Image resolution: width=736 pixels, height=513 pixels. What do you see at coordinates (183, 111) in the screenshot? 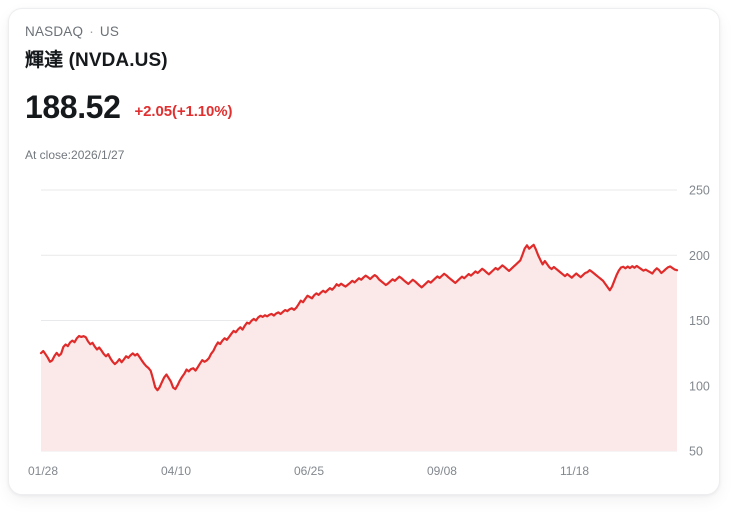
I see `price-change: +2.05(+1.10%)` at bounding box center [183, 111].